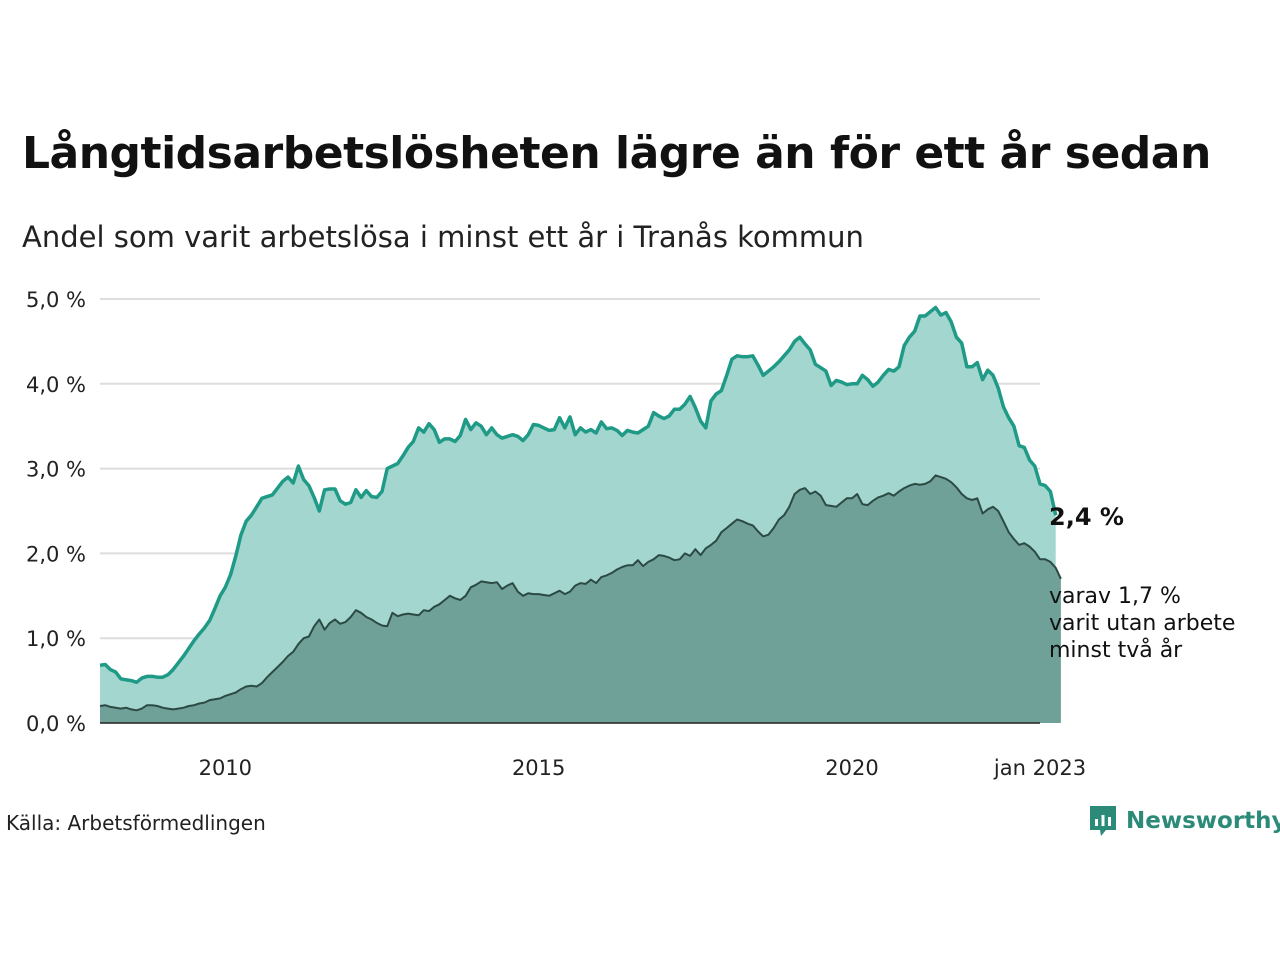  What do you see at coordinates (56, 554) in the screenshot?
I see `y-tick-label: 2,0 %` at bounding box center [56, 554].